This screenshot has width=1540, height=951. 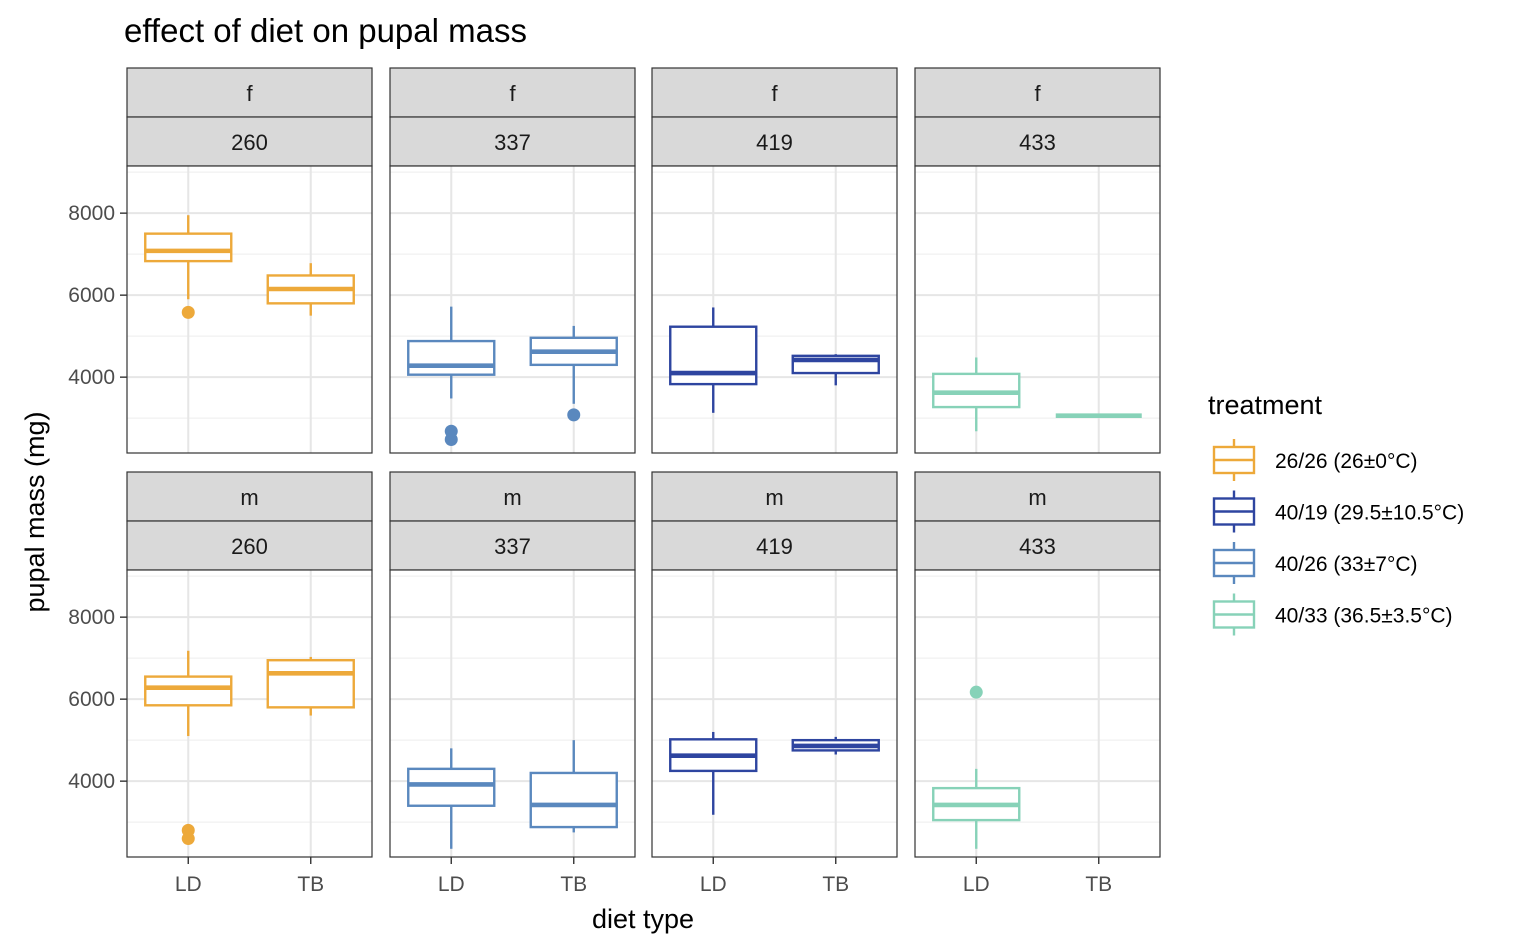 I want to click on panel-f-433: f 433, so click(x=1037, y=260).